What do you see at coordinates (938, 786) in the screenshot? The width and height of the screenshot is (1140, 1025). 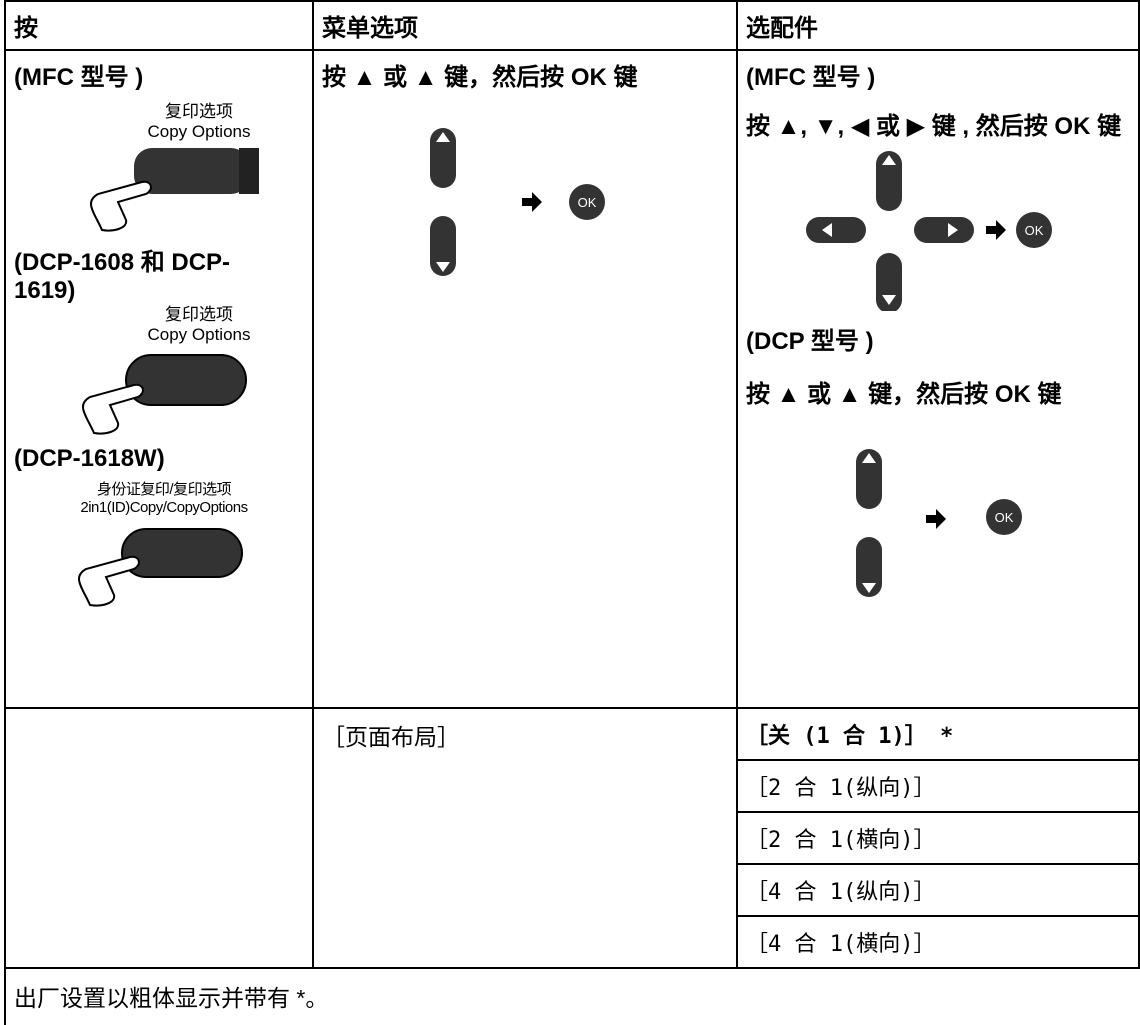 I see `option: ［2 合 1(纵向)］` at bounding box center [938, 786].